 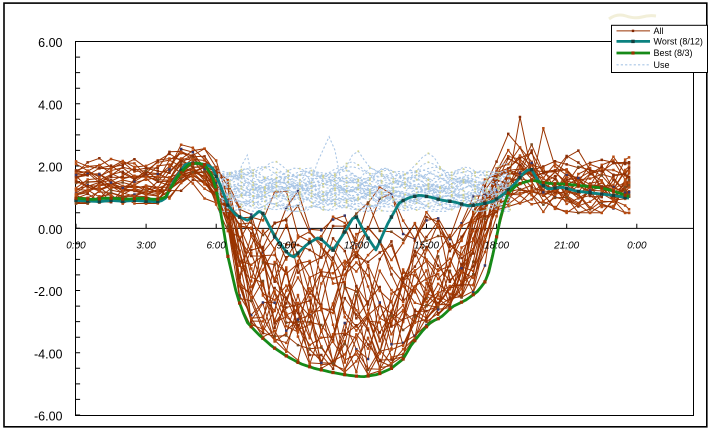 I want to click on svg-text: Best (8/3), so click(x=673, y=53).